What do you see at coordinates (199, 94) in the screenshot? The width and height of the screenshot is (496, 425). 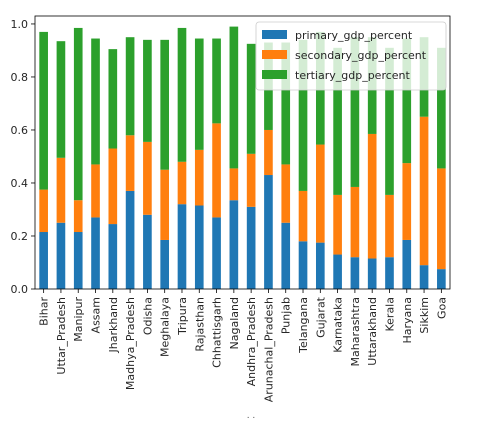 I see `bar-tertiary_gdp_percent-rajasthan` at bounding box center [199, 94].